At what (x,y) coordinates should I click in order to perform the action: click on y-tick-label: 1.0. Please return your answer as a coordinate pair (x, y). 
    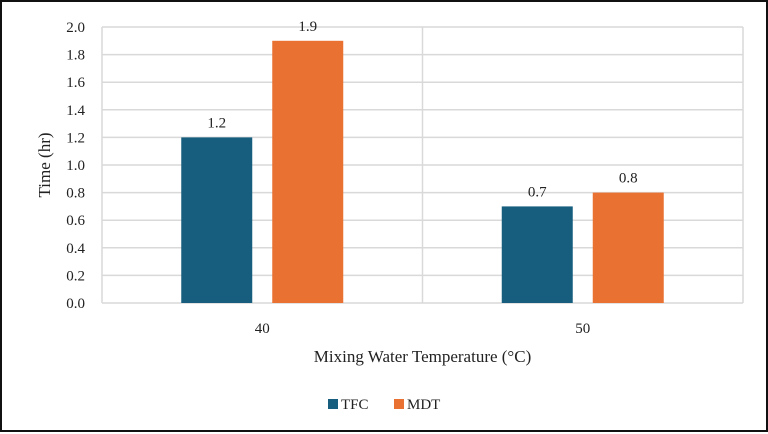
    Looking at the image, I should click on (75, 166).